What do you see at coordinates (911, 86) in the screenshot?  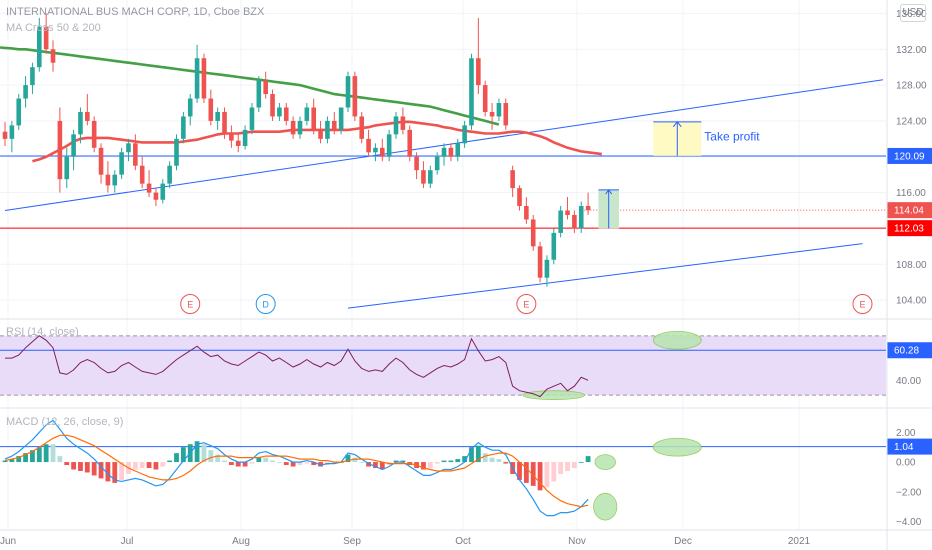 I see `price-tick-label: 128.00` at bounding box center [911, 86].